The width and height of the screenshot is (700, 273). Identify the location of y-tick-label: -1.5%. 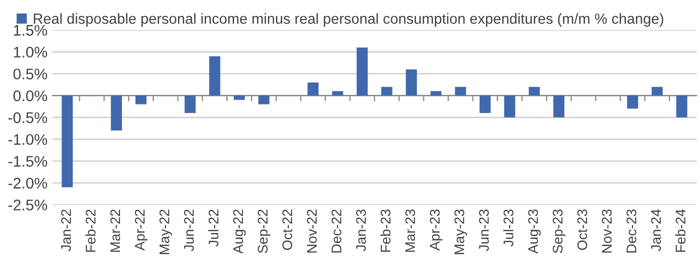
(28, 161).